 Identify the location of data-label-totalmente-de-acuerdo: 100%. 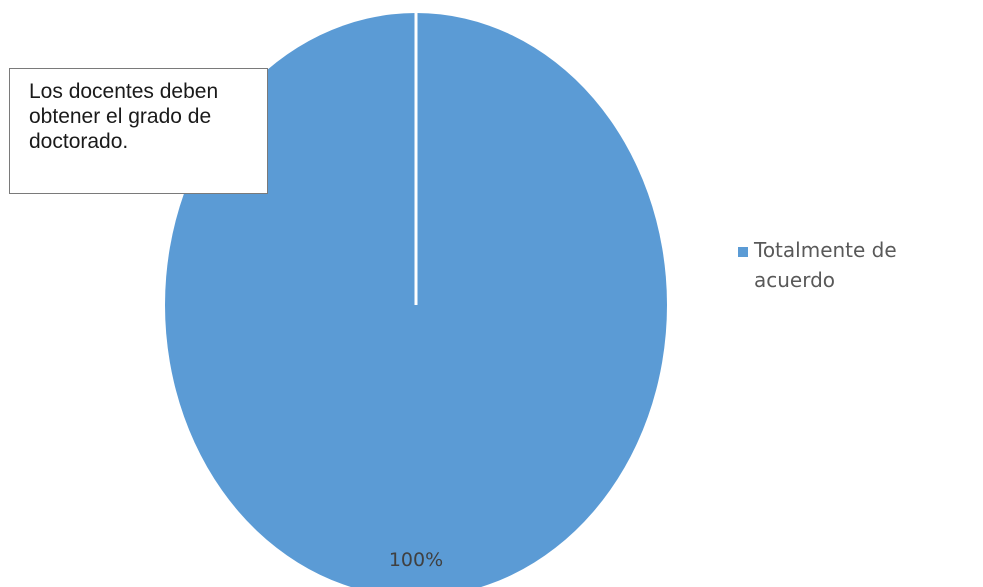
(416, 560).